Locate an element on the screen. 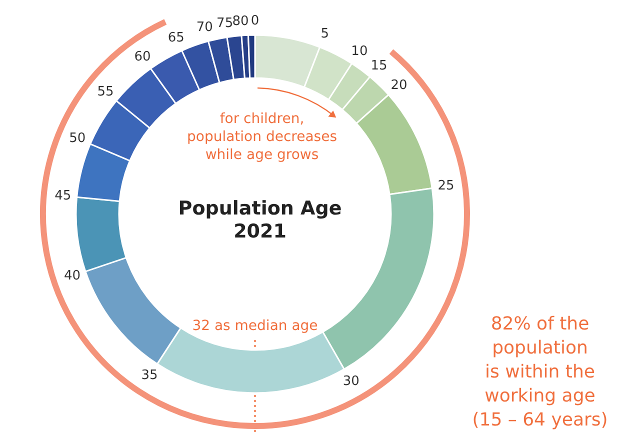 Image resolution: width=624 pixels, height=435 pixels. slice-label: 70 is located at coordinates (204, 28).